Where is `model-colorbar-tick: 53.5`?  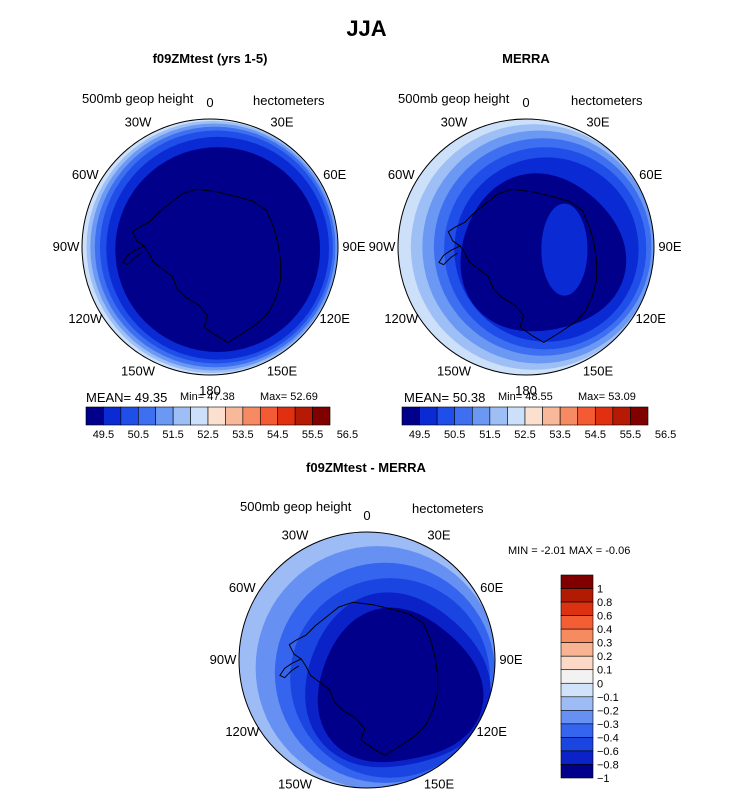
model-colorbar-tick: 53.5 is located at coordinates (242, 435).